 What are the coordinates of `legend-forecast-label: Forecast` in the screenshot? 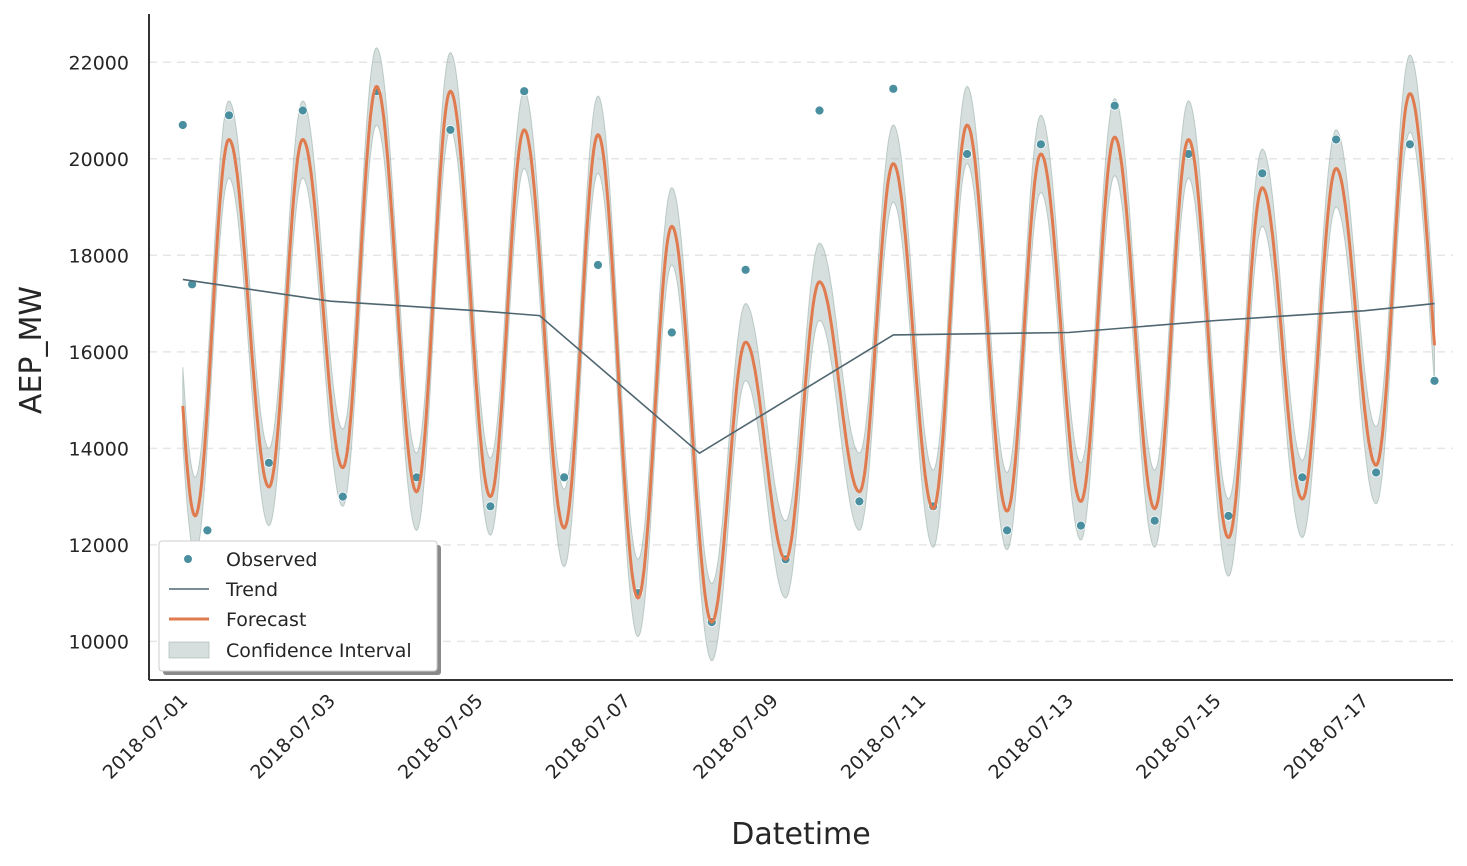 It's located at (266, 620).